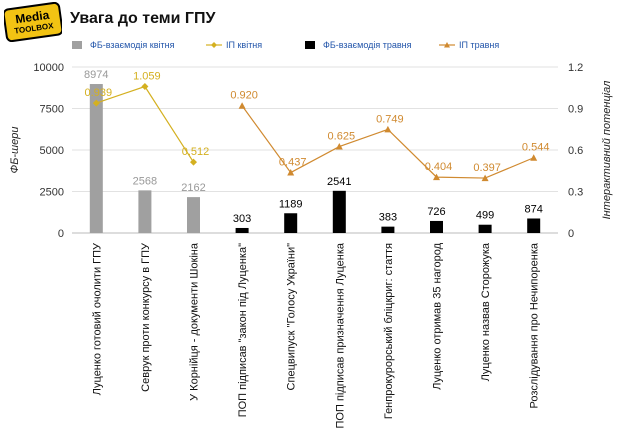 Image resolution: width=625 pixels, height=436 pixels. I want to click on y-axis-title: ФБ-шери, so click(15, 149).